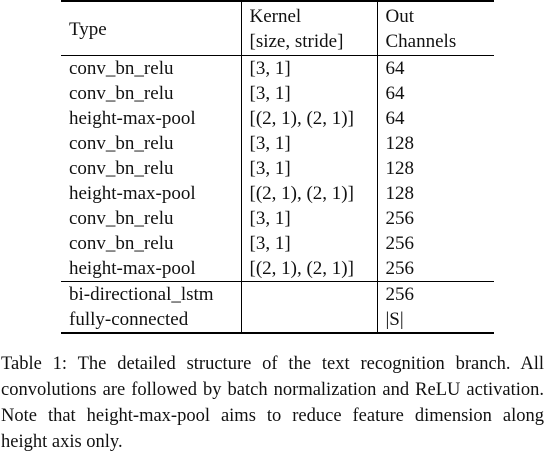  Describe the element at coordinates (421, 41) in the screenshot. I see `header-out-line2: Channels` at that location.